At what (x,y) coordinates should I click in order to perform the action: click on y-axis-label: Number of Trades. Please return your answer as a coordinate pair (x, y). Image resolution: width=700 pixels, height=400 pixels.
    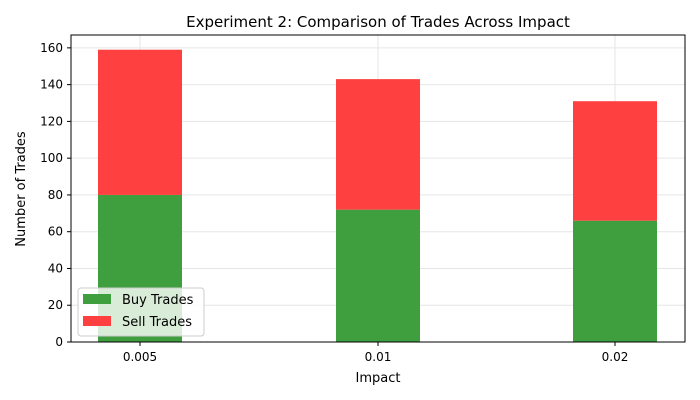
    Looking at the image, I should click on (21, 189).